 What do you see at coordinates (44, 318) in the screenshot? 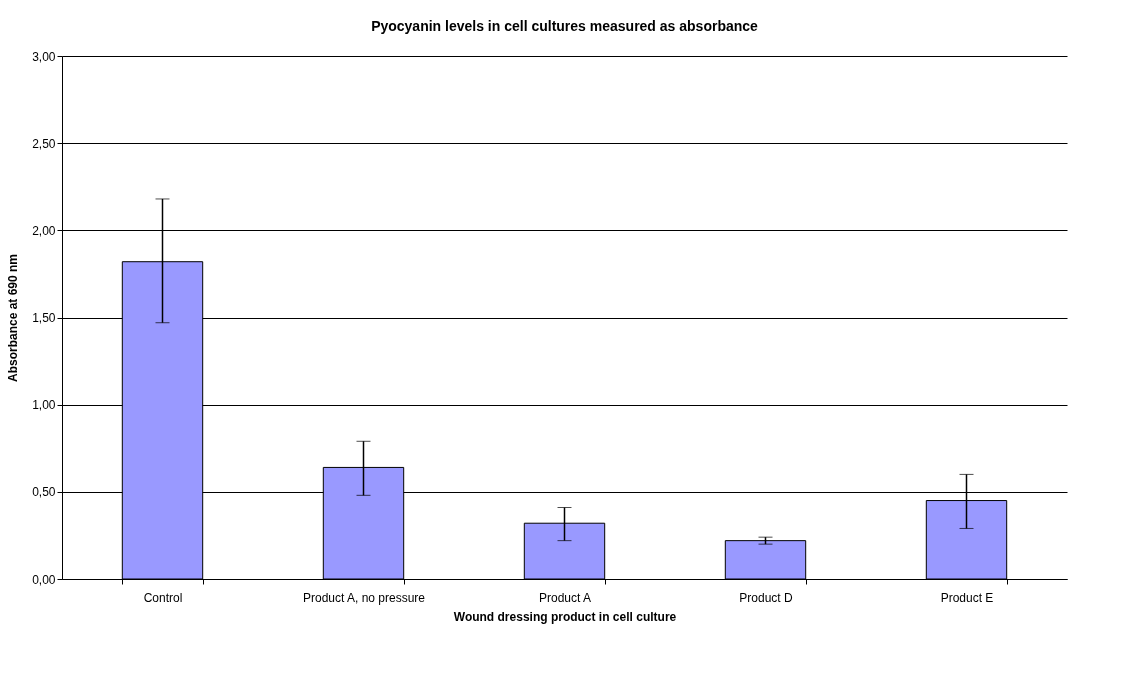
I see `y-tick-label: 1,50` at bounding box center [44, 318].